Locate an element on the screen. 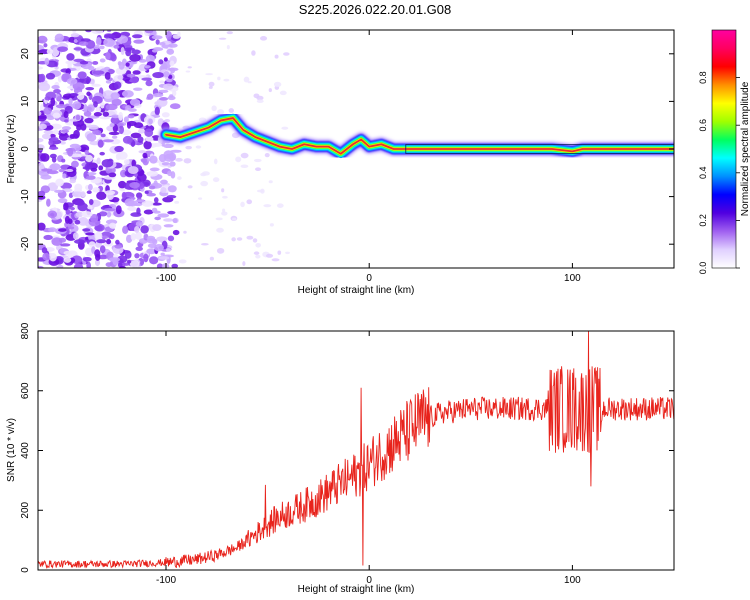 The width and height of the screenshot is (750, 600). colorbar-gradient is located at coordinates (724, 149).